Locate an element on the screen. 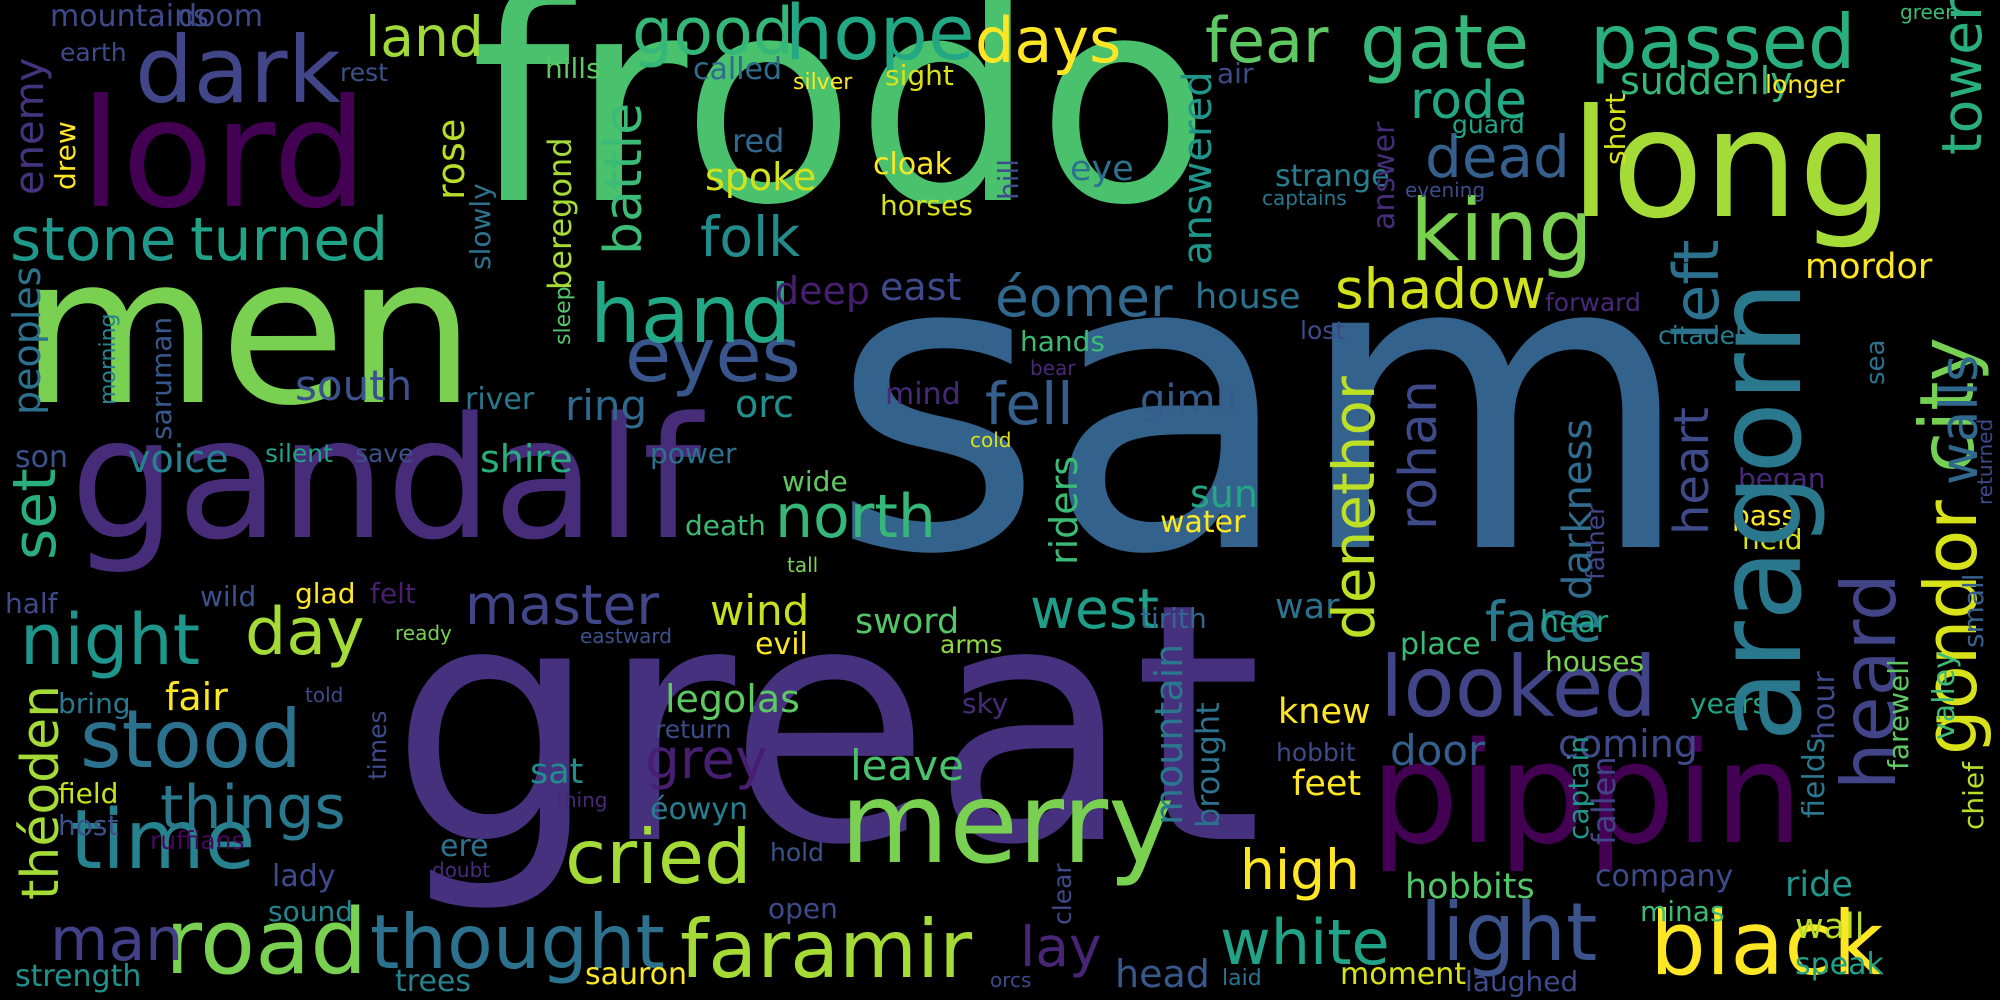  word-farewell: farewell is located at coordinates (1898, 714).